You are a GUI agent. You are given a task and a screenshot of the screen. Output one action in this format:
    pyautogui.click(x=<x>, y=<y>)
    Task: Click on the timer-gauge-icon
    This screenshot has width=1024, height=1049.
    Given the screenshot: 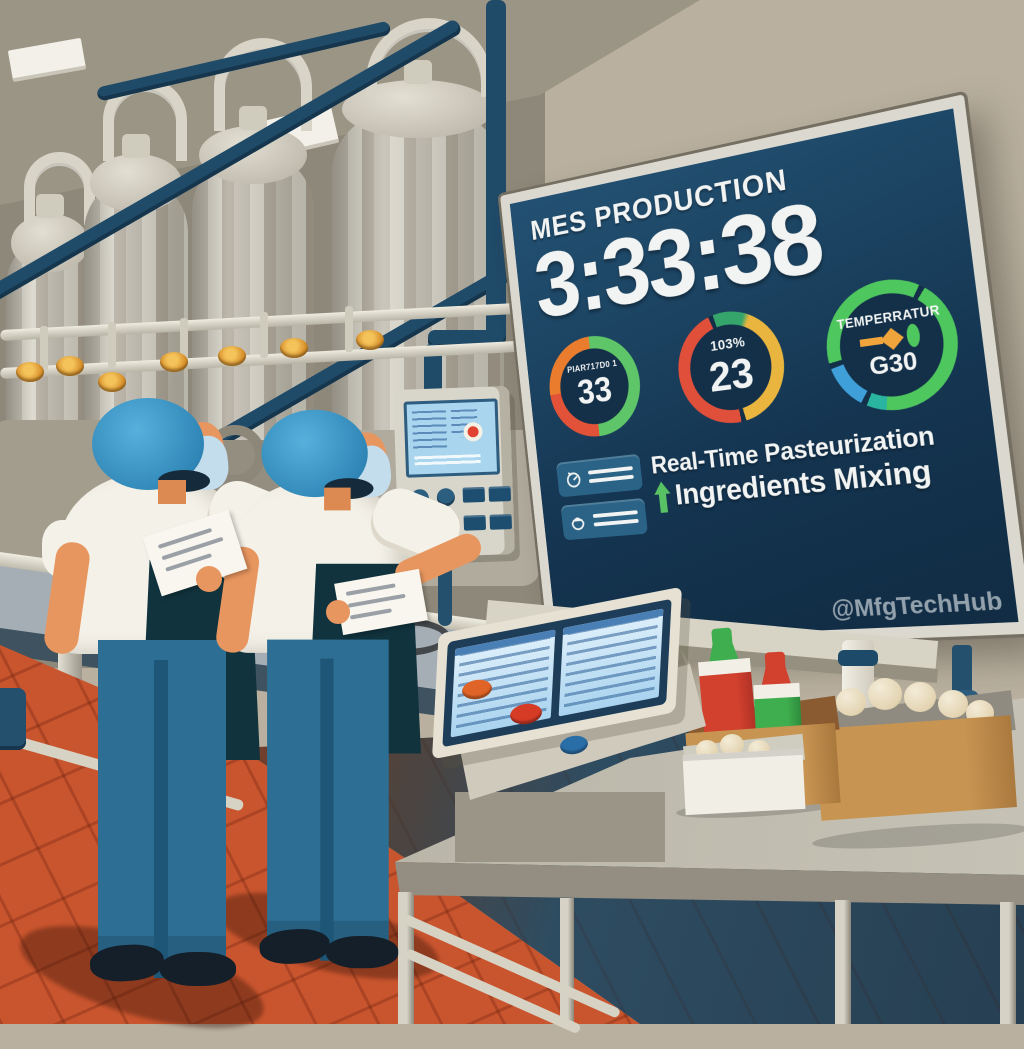 What is the action you would take?
    pyautogui.click(x=573, y=478)
    